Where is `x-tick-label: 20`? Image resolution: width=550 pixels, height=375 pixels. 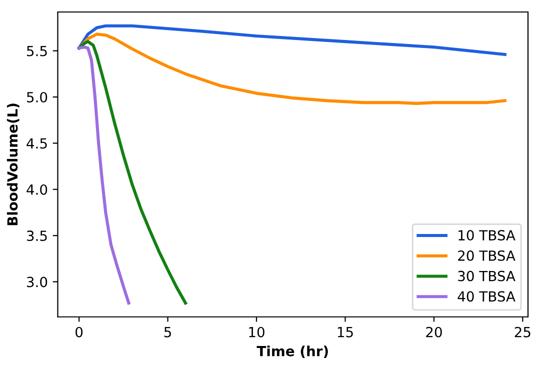 x-tick-label: 20 is located at coordinates (434, 332).